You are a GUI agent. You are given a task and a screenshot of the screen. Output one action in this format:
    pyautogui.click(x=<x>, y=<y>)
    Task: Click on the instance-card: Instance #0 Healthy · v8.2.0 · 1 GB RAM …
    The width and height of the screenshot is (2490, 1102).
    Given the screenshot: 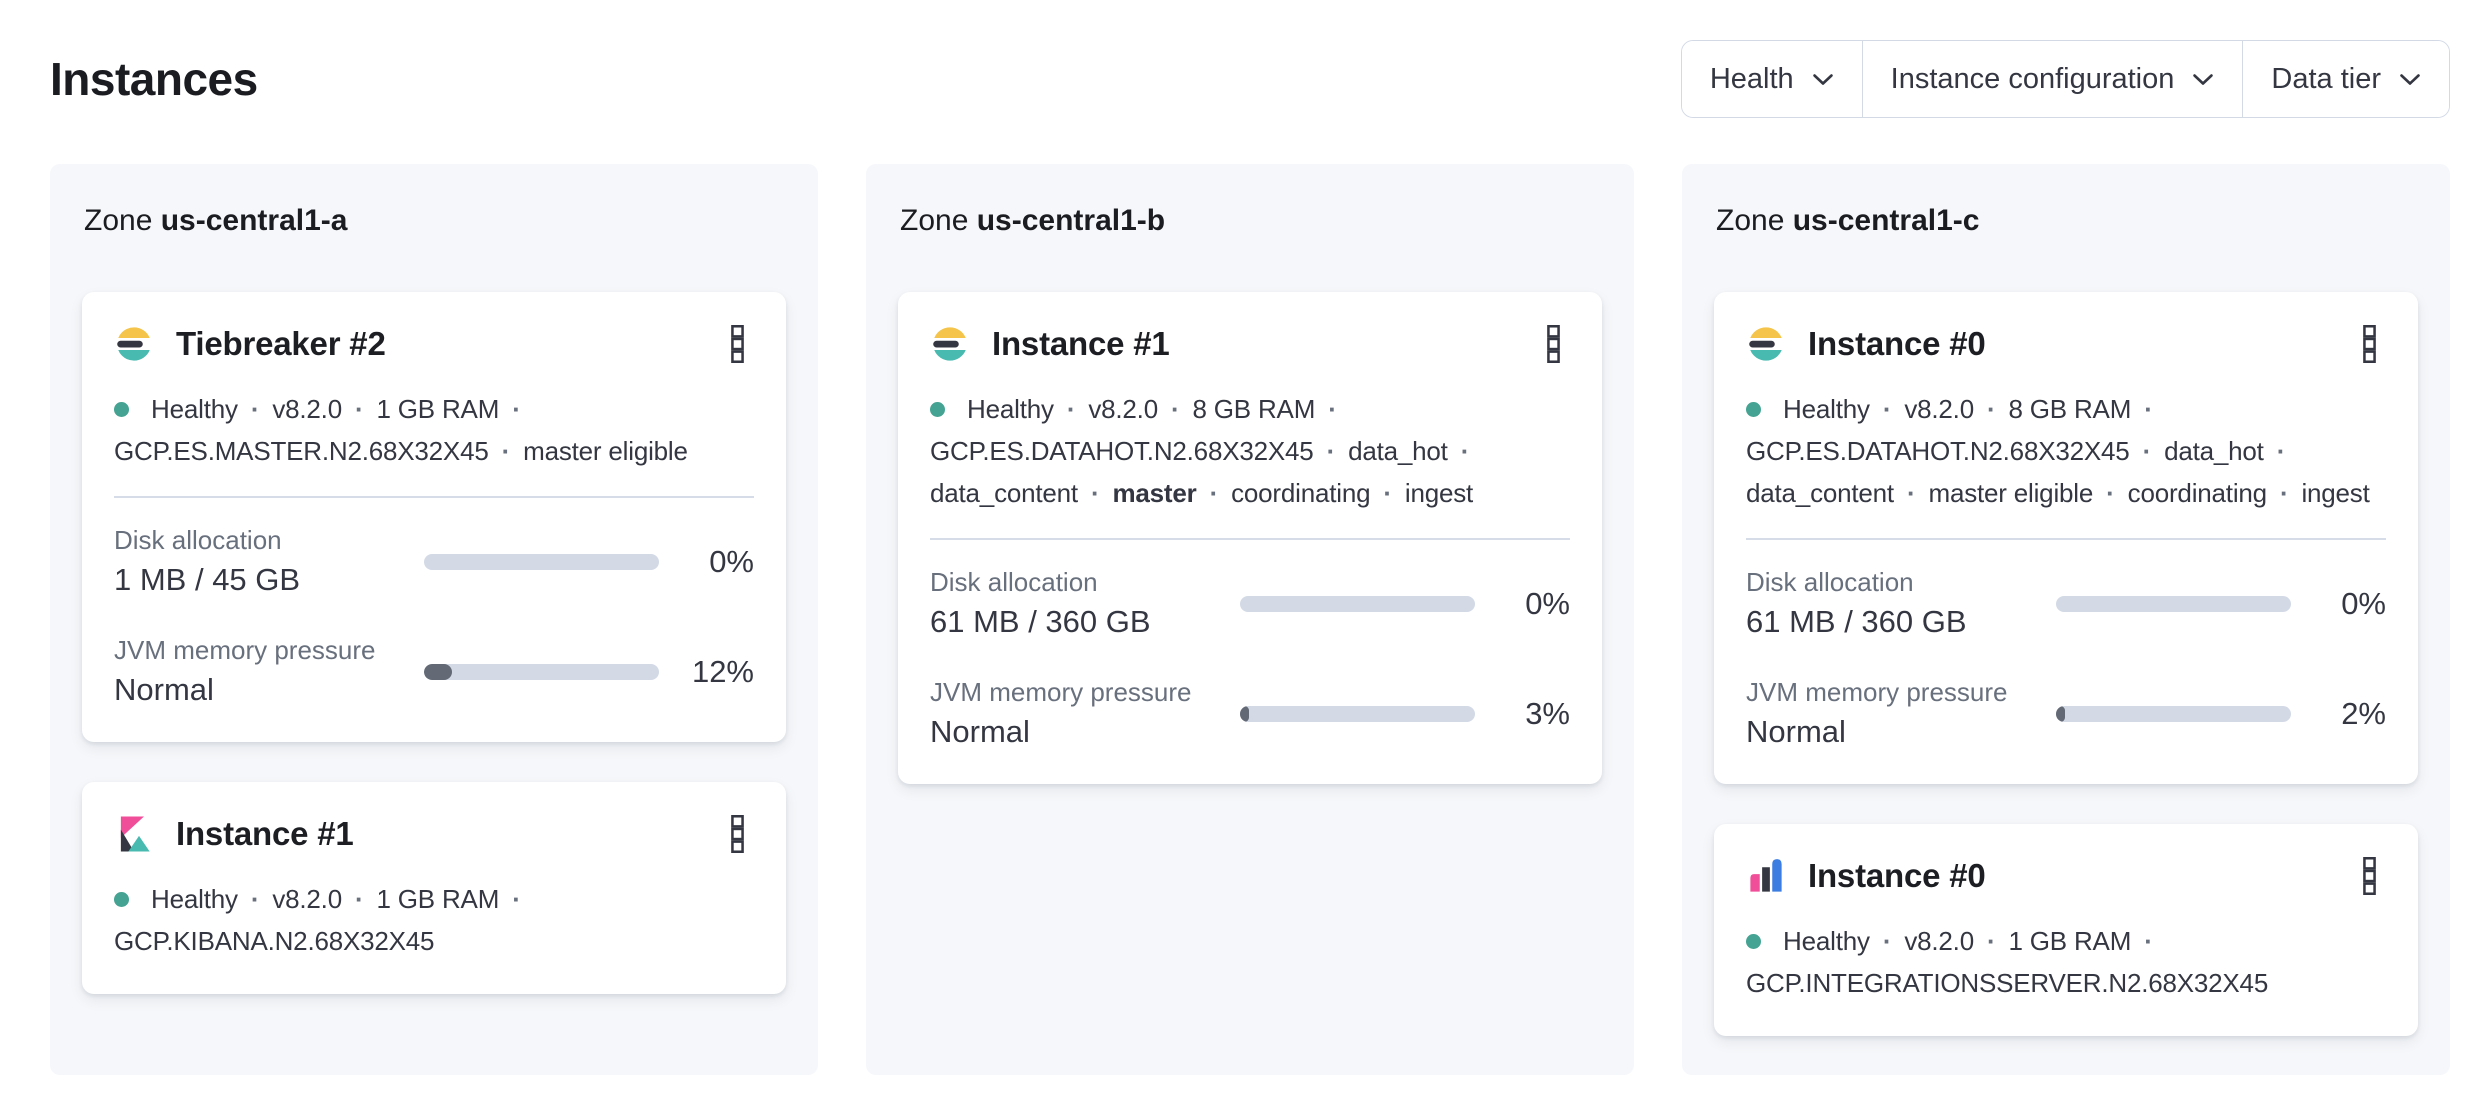 What is the action you would take?
    pyautogui.click(x=2066, y=930)
    